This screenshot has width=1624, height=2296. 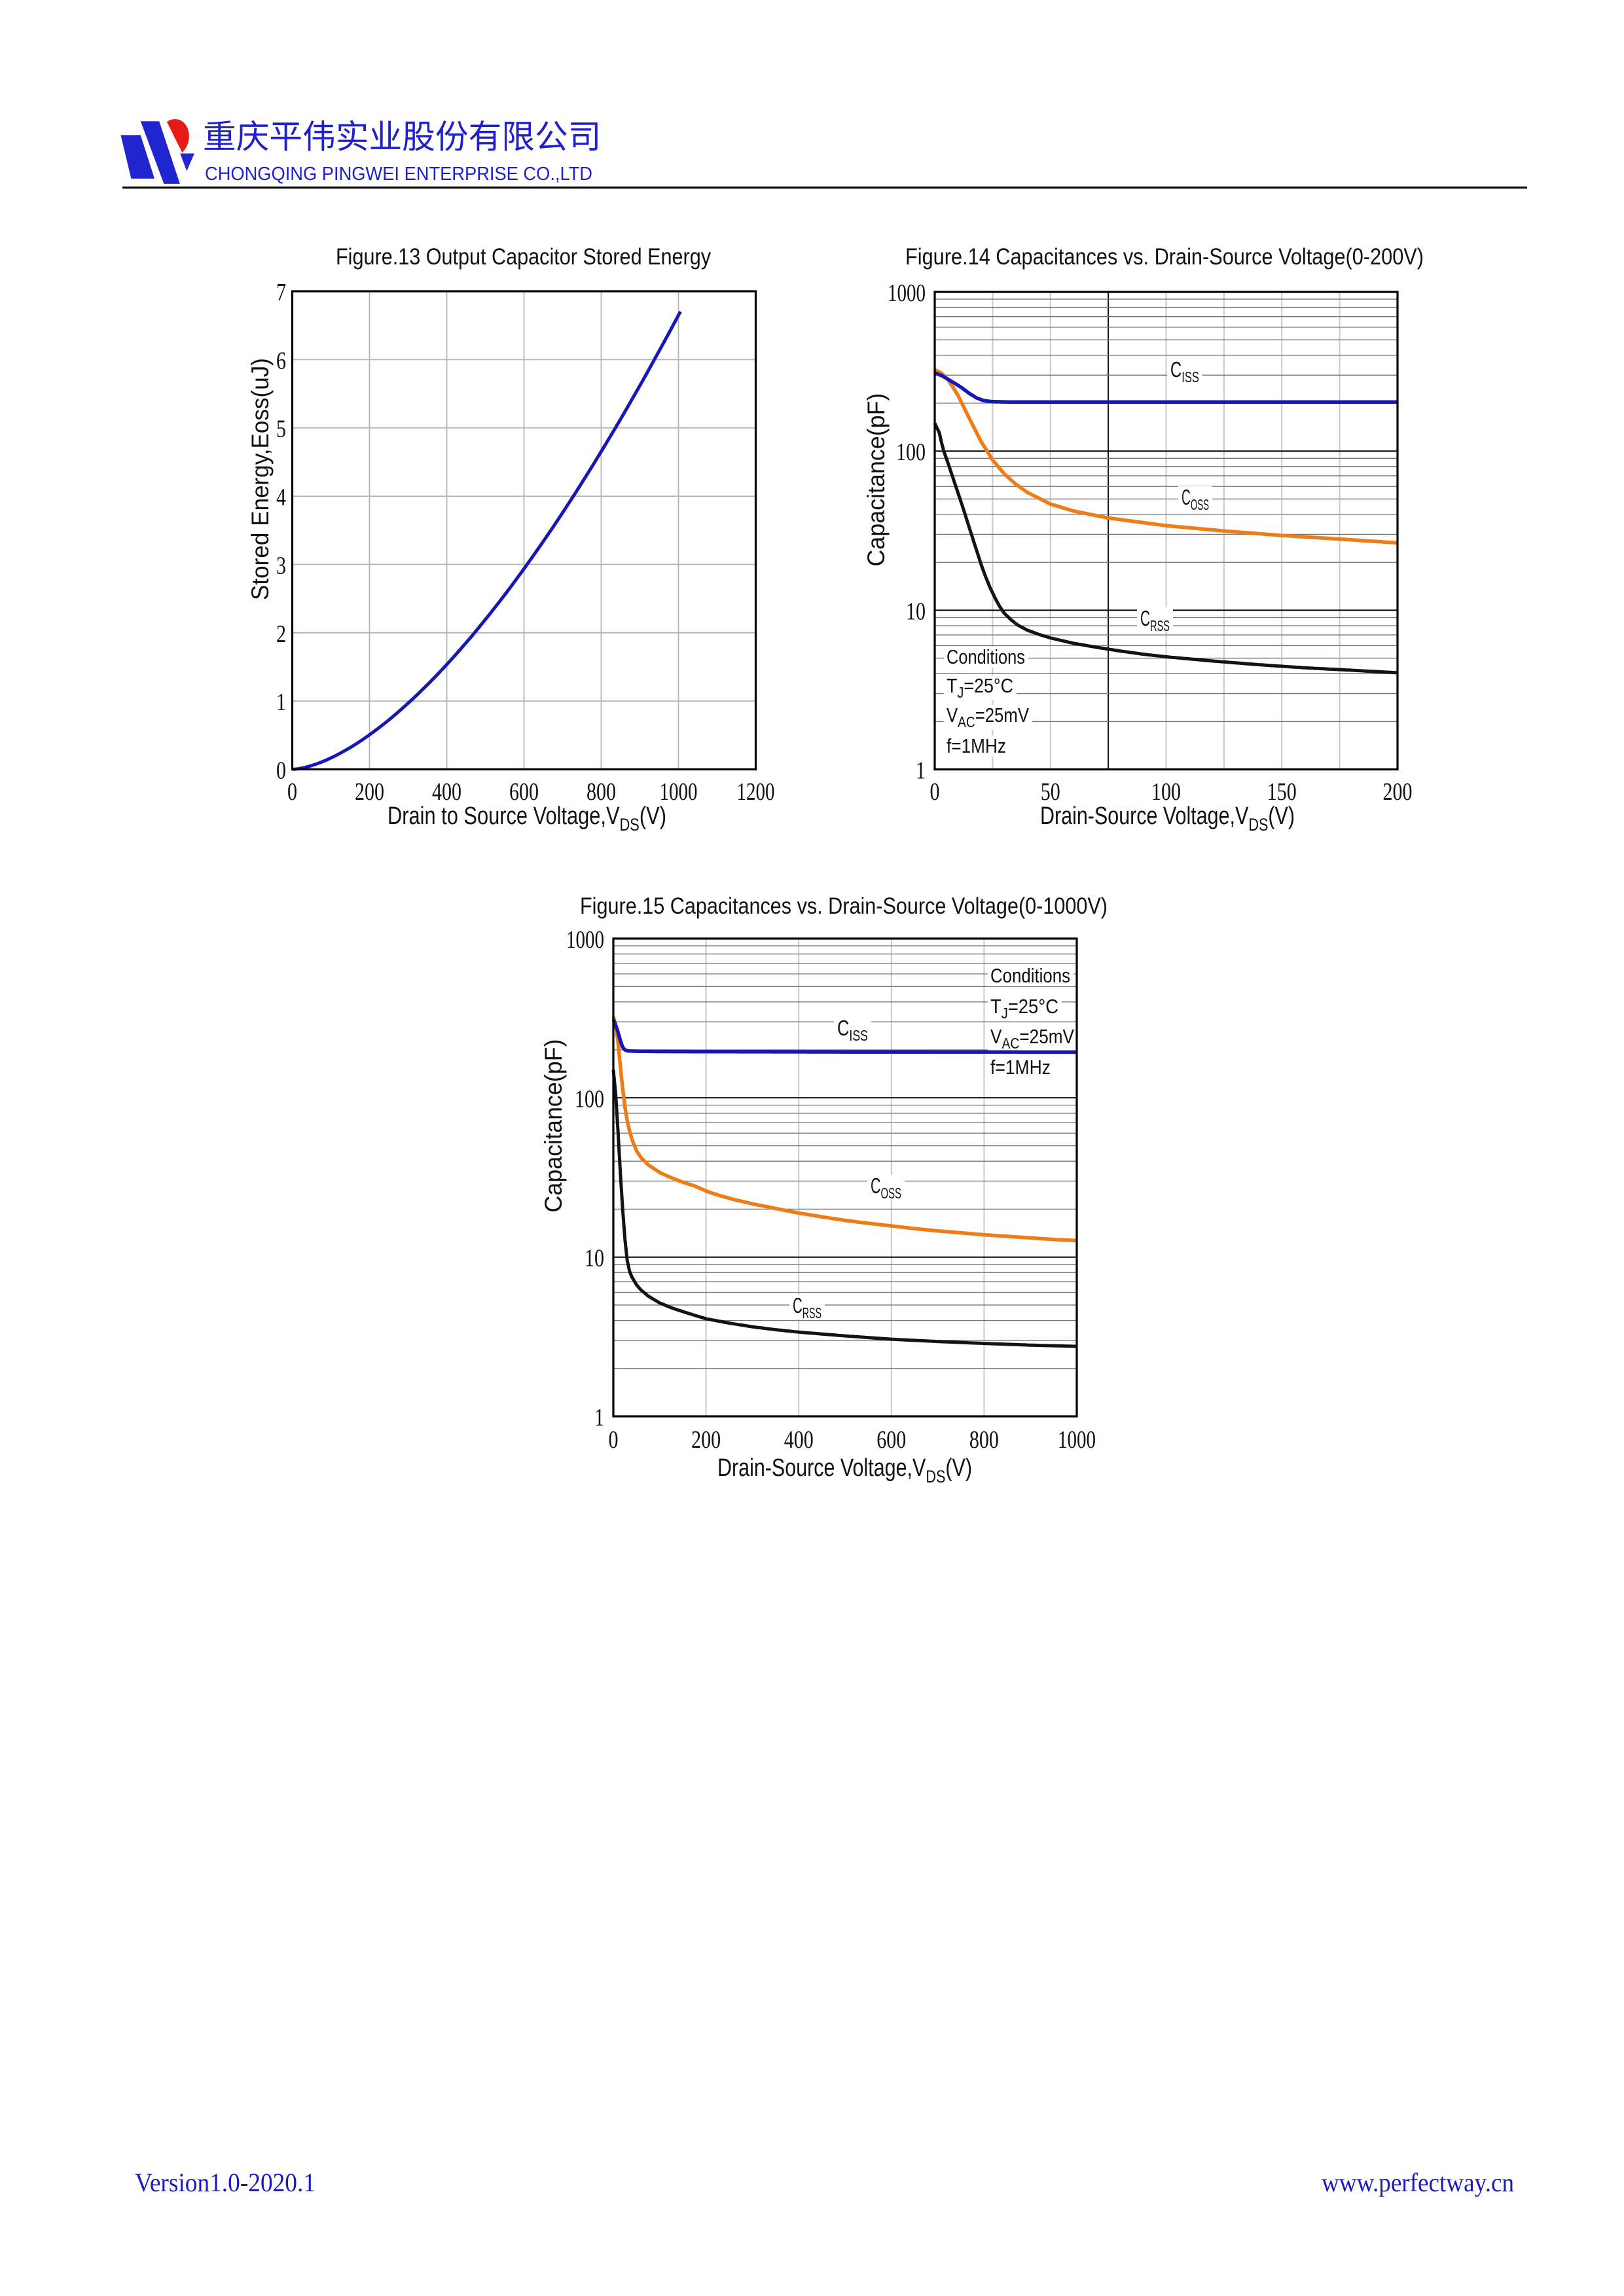 What do you see at coordinates (260, 479) in the screenshot?
I see `svg-text: Stored Energy,Eoss(uJ)` at bounding box center [260, 479].